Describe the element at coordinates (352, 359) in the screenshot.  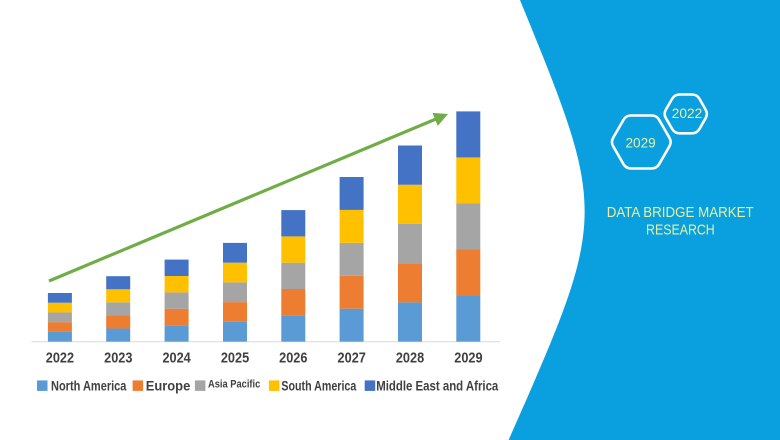
I see `svg-text: 2027` at that location.